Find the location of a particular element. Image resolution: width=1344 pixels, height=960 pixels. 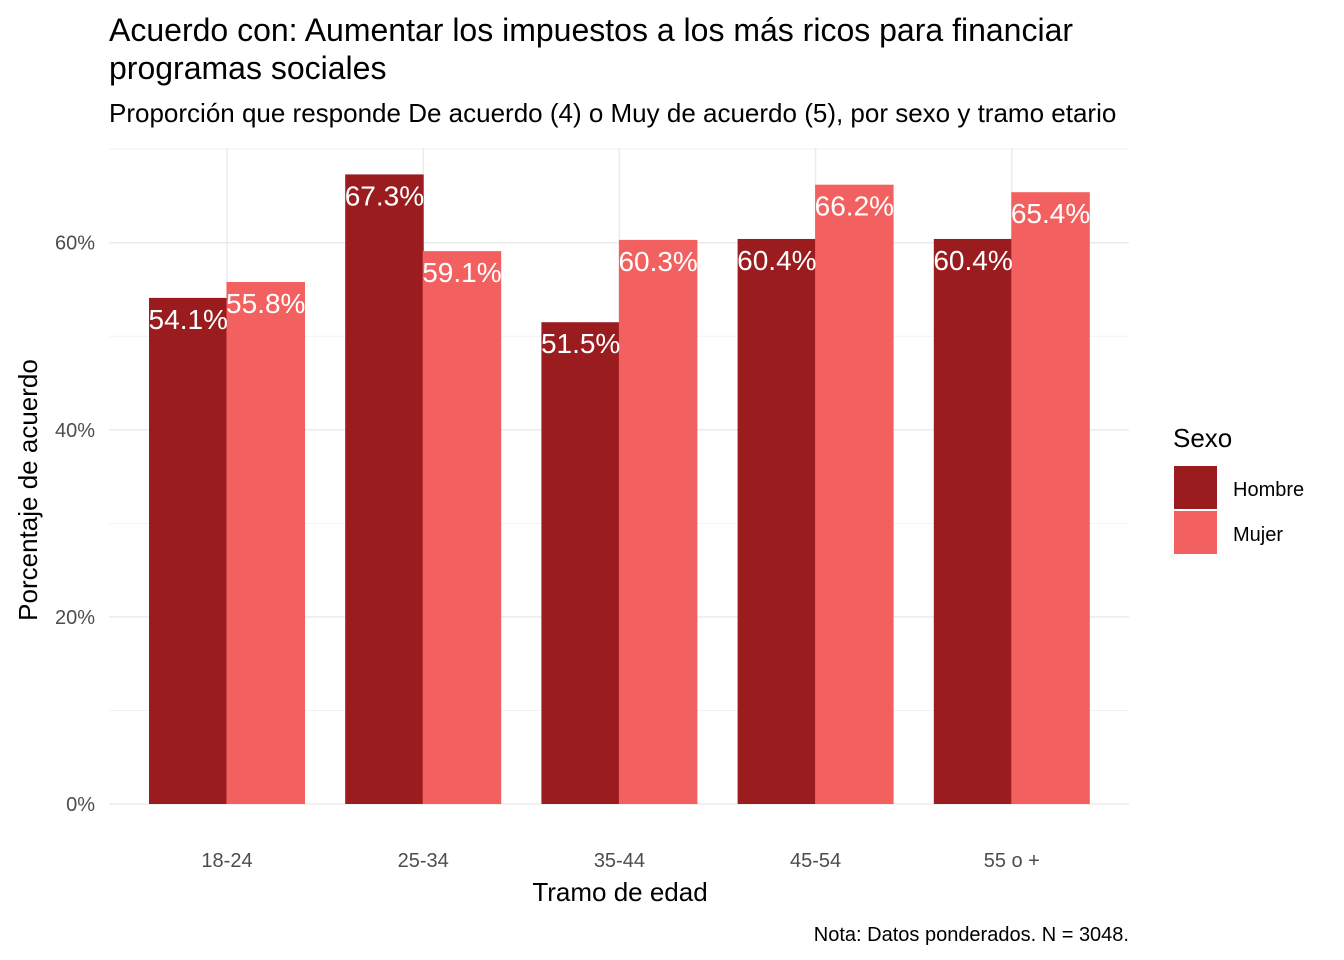

x-axis-title: Tramo de edad is located at coordinates (619, 892).